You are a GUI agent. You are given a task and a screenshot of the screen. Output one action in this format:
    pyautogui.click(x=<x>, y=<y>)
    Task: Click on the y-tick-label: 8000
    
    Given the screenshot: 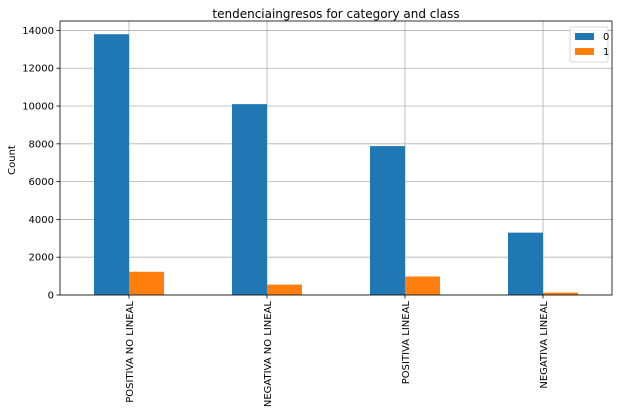 What is the action you would take?
    pyautogui.click(x=41, y=144)
    